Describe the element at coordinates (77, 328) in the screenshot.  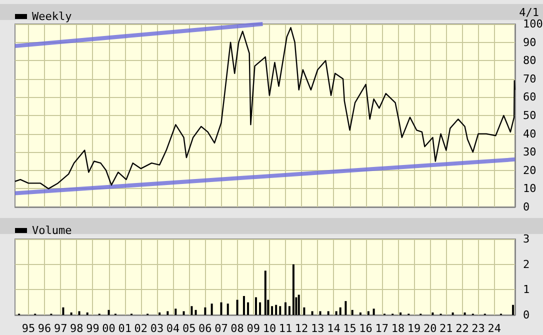
I see `x-tick-label: 98` at that location.